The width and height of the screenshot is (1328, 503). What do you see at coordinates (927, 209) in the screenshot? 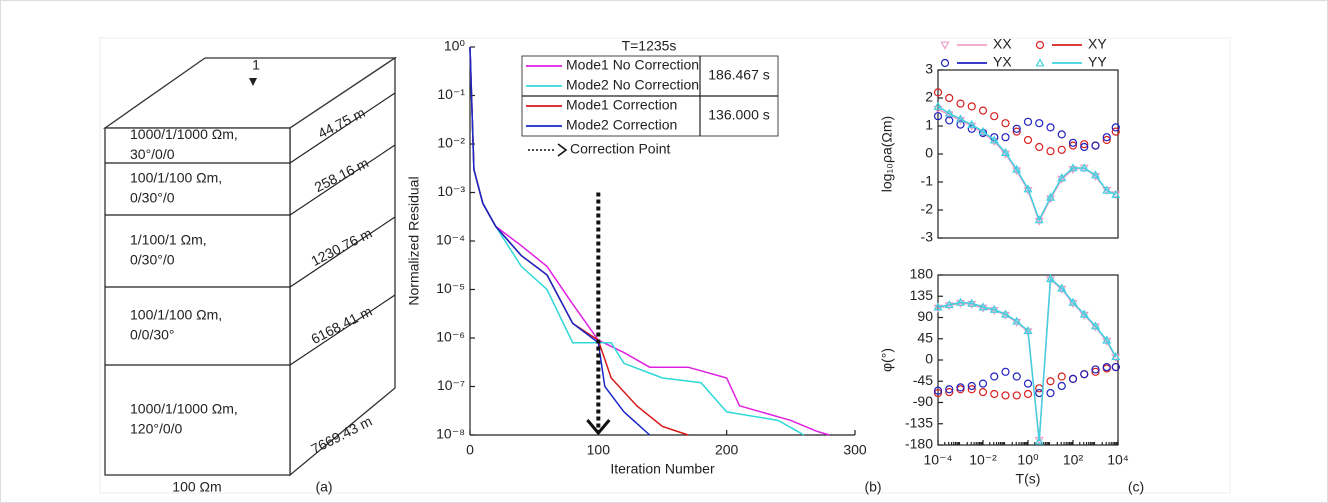
I see `y-tick-label: -2` at bounding box center [927, 209].